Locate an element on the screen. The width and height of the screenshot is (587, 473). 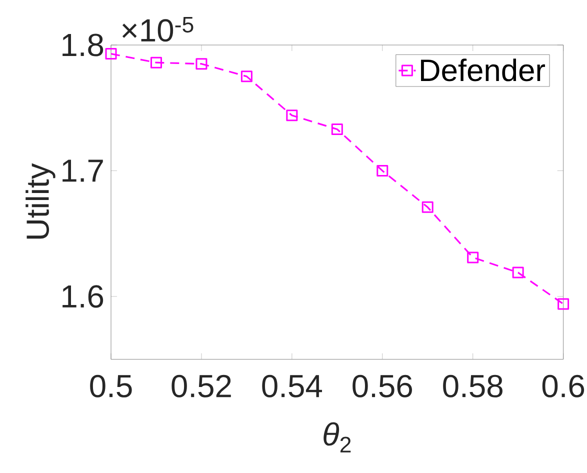
x-tick-label: 0.6 is located at coordinates (563, 386).